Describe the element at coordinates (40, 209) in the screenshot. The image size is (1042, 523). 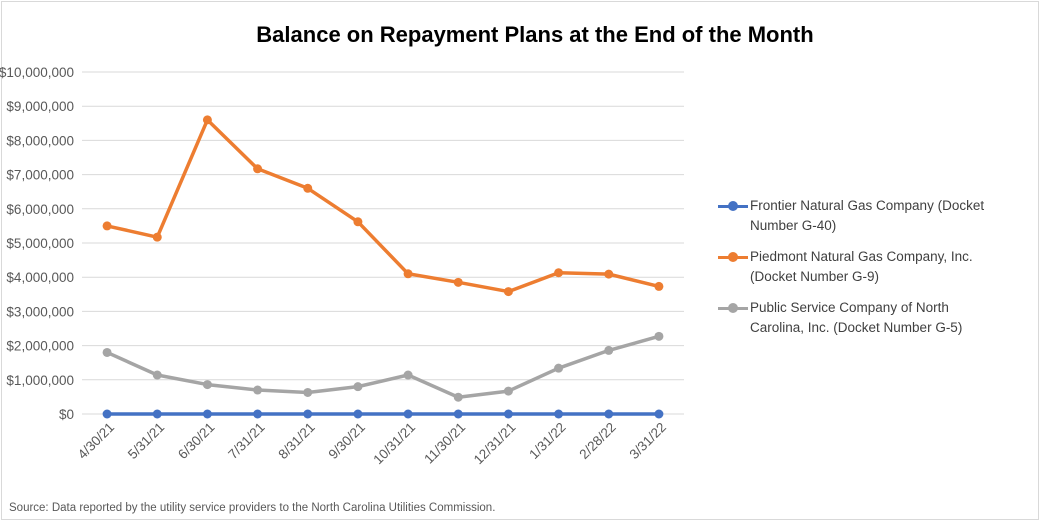
I see `y-tick-label: $6,000,000` at that location.